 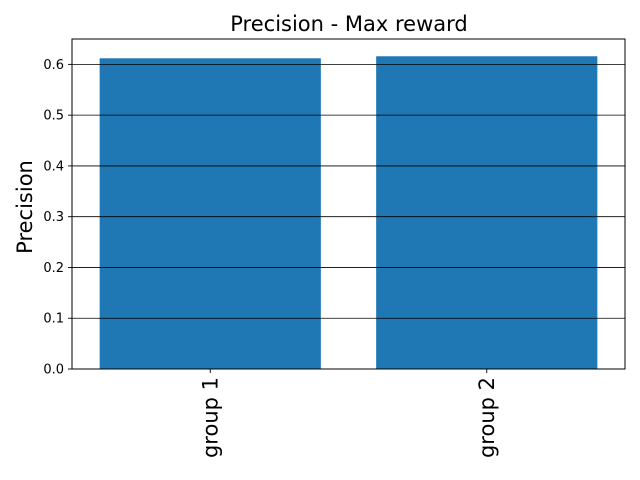 What do you see at coordinates (53, 116) in the screenshot?
I see `y-tick-label: 0.5` at bounding box center [53, 116].